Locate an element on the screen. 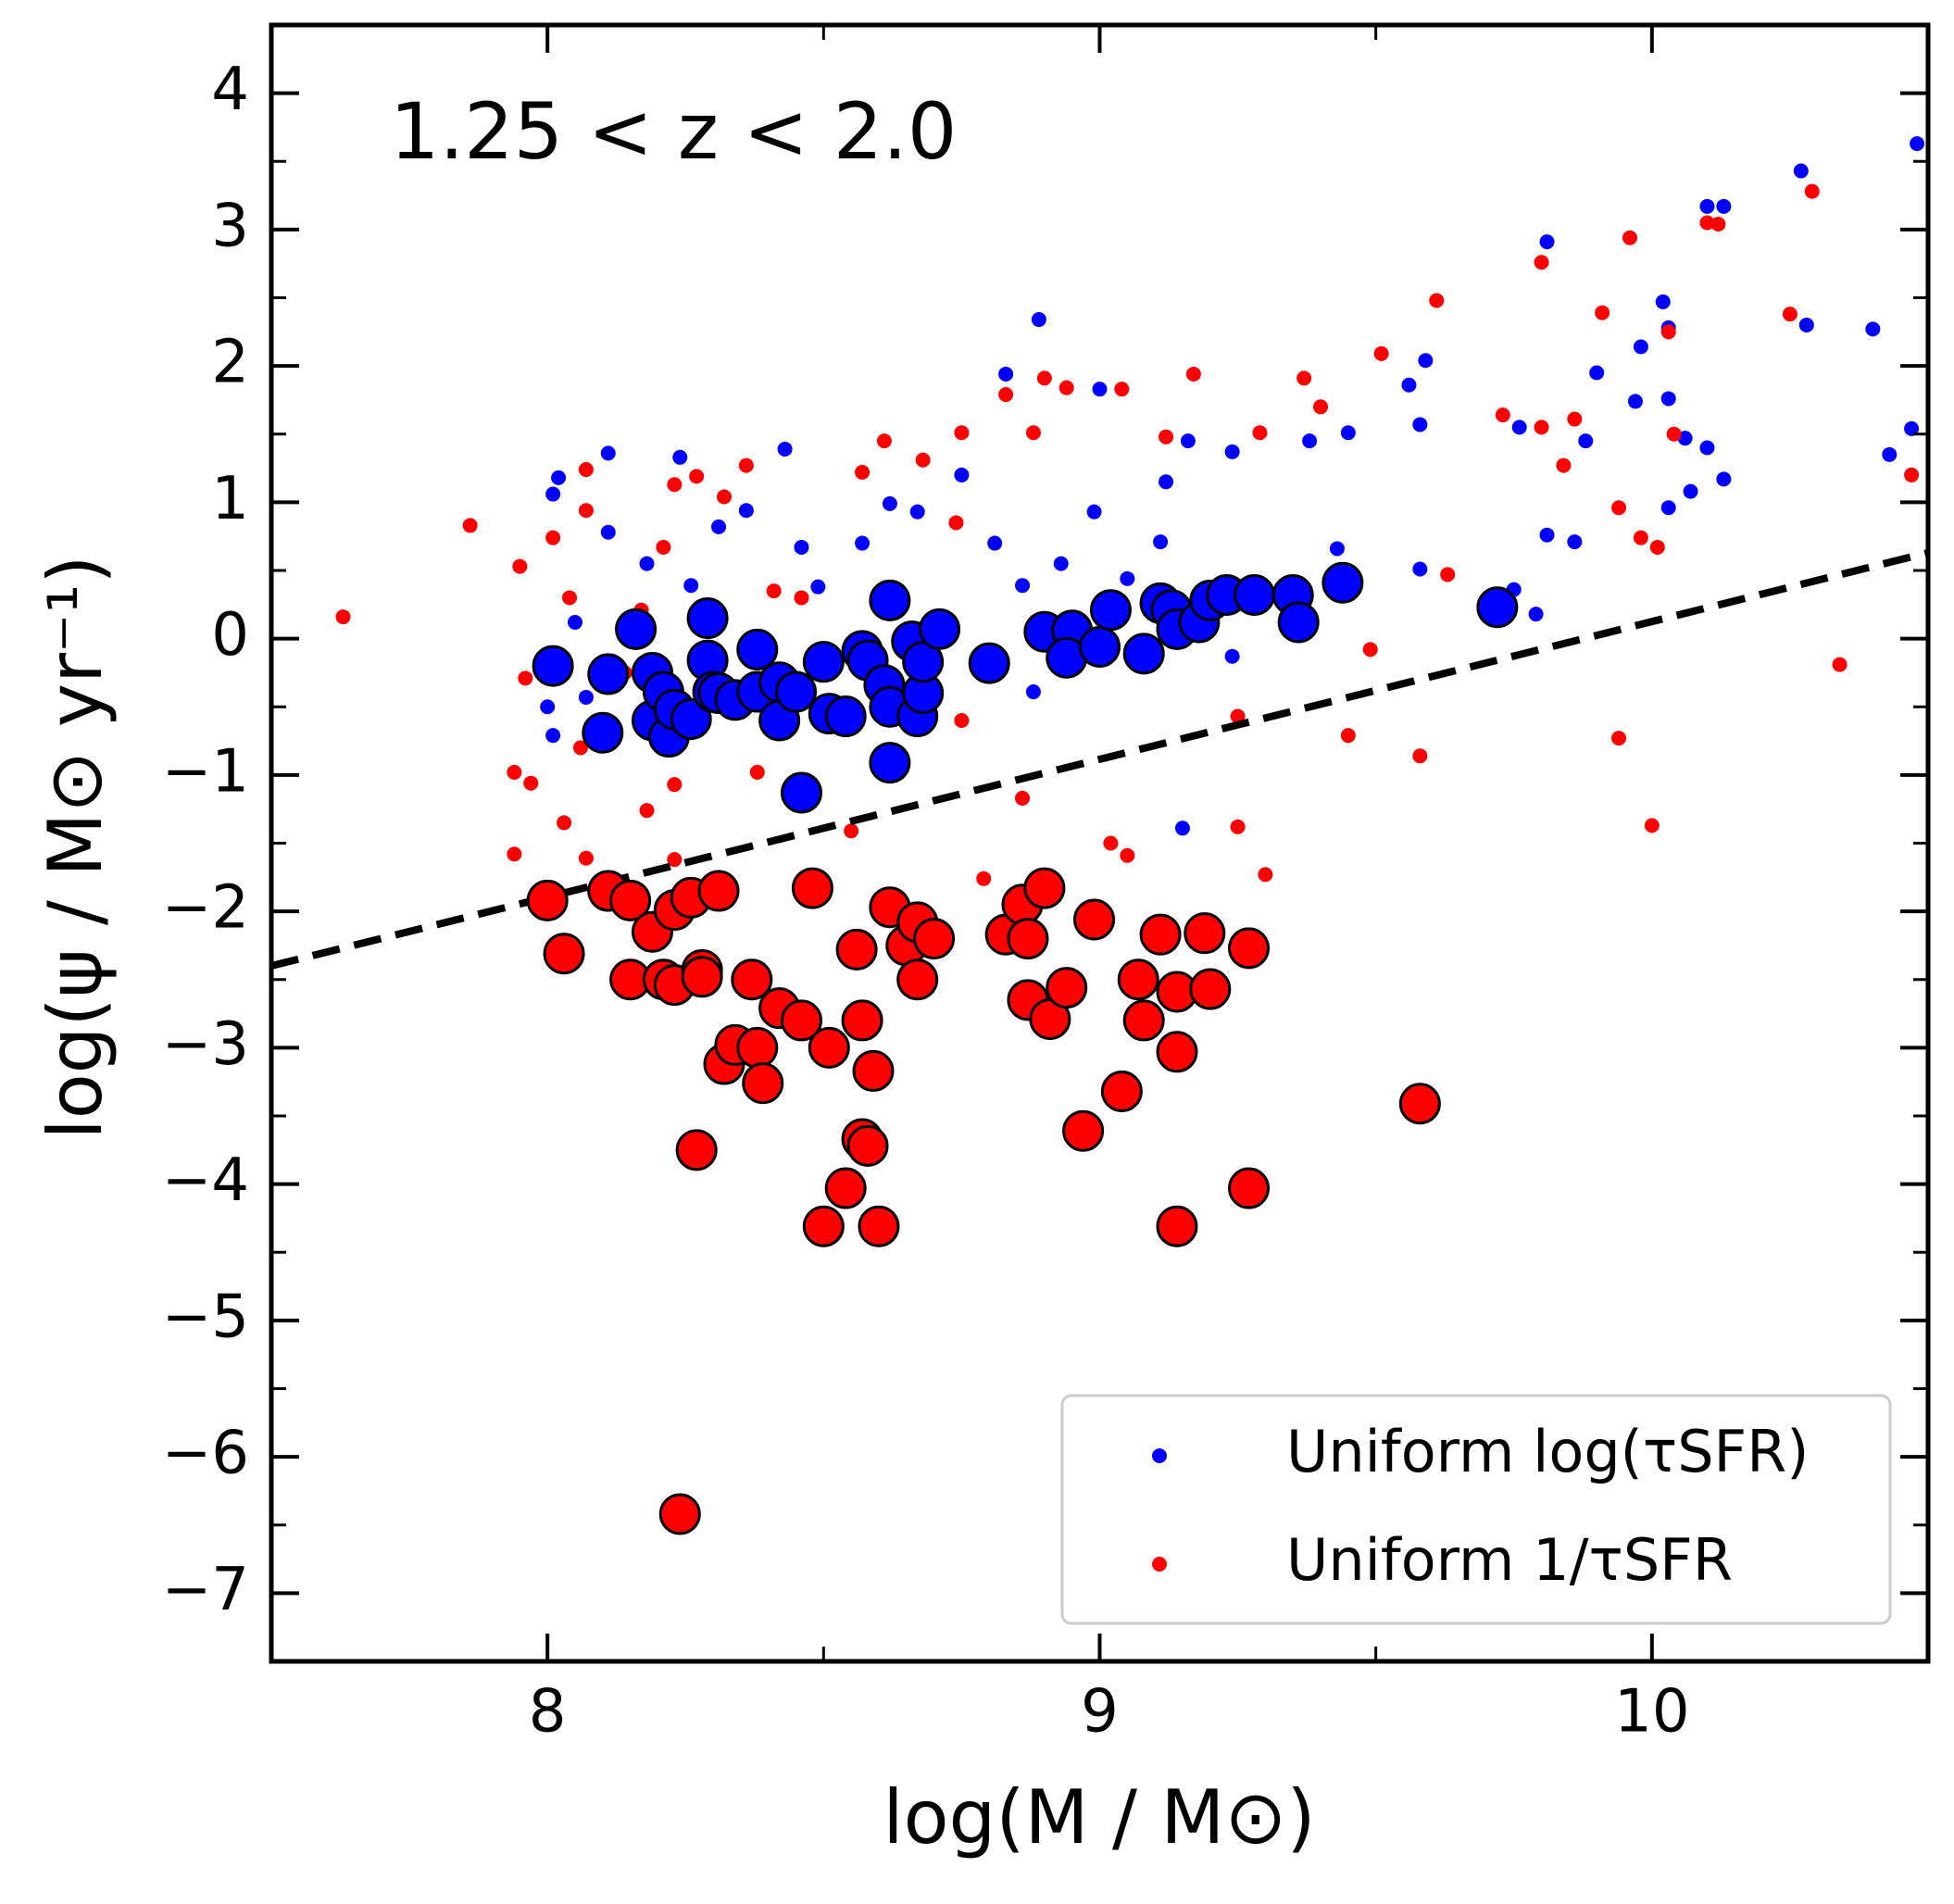 Image resolution: width=1954 pixels, height=1904 pixels. x-tick-label: 9 is located at coordinates (1100, 1712).